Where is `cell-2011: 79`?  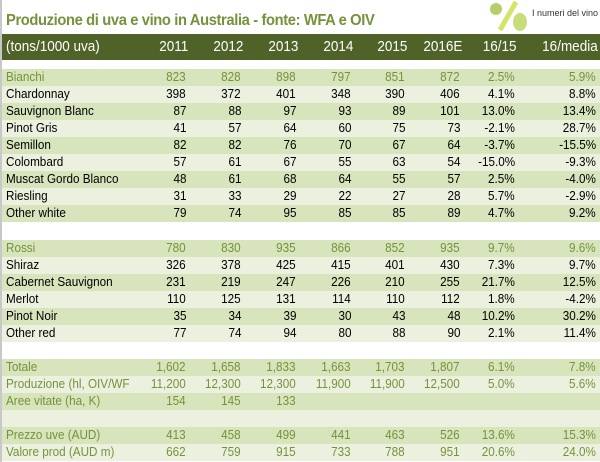 cell-2011: 79 is located at coordinates (179, 212).